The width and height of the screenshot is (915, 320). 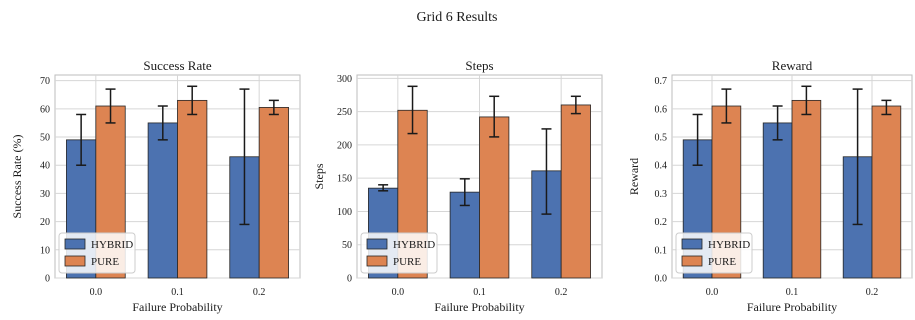 I want to click on y-tick-label: 0.7, so click(x=661, y=81).